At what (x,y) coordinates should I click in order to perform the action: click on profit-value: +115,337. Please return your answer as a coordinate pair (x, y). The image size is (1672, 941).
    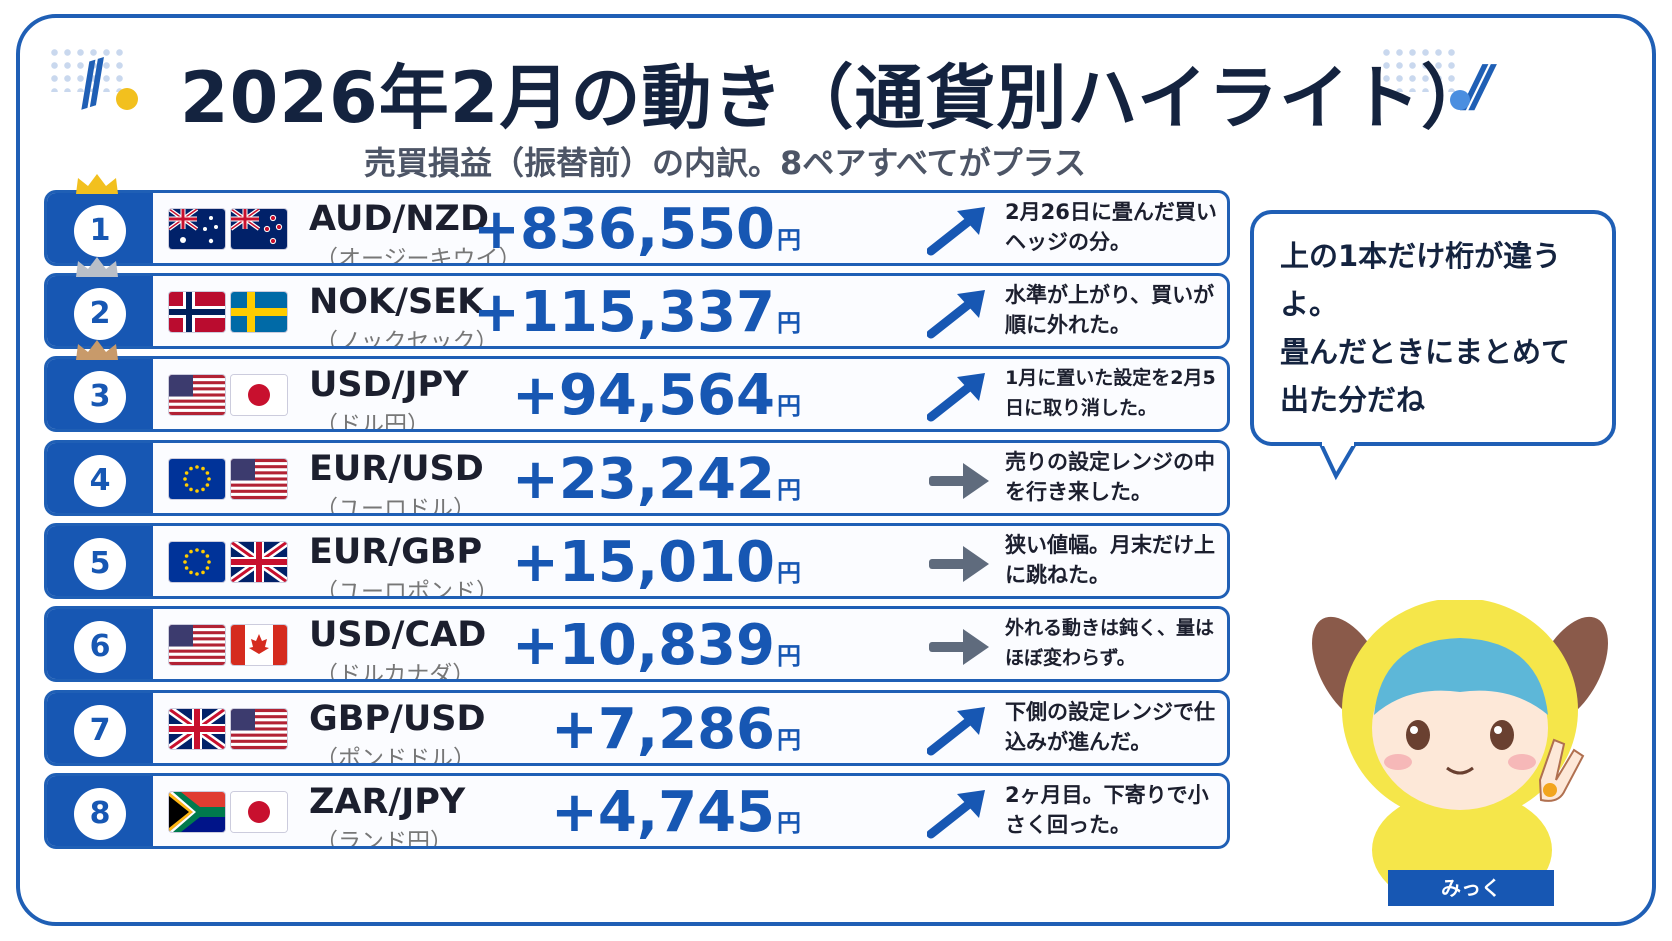
    Looking at the image, I should click on (624, 312).